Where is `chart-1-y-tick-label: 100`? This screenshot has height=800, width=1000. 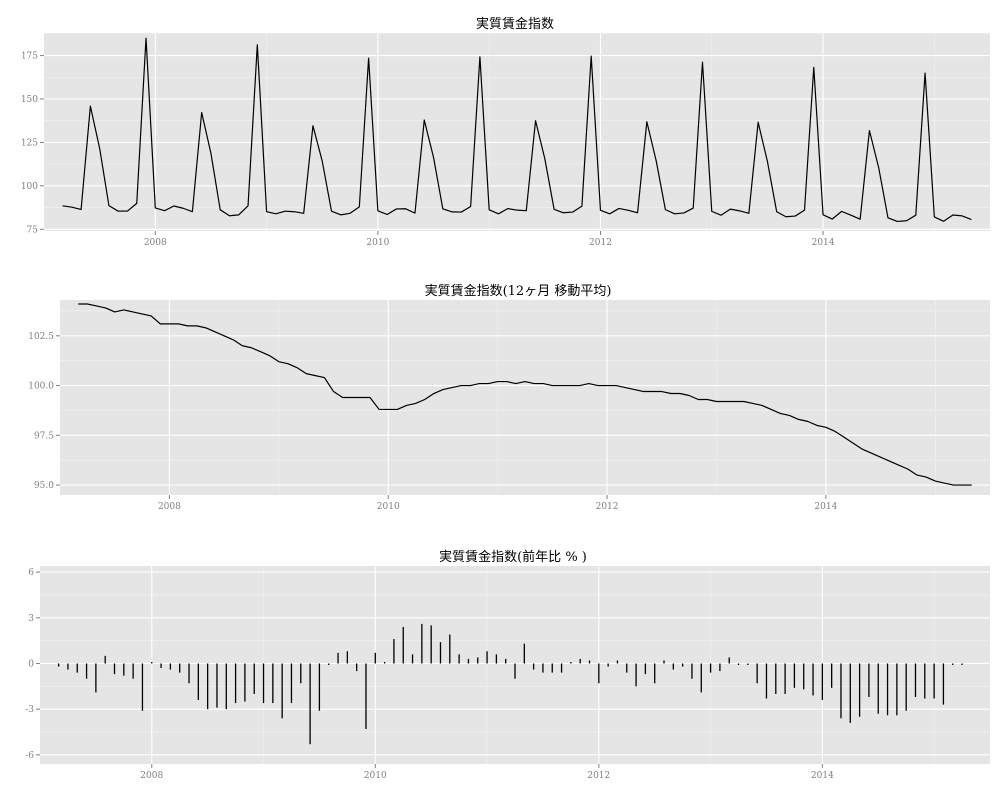 chart-1-y-tick-label: 100 is located at coordinates (29, 187).